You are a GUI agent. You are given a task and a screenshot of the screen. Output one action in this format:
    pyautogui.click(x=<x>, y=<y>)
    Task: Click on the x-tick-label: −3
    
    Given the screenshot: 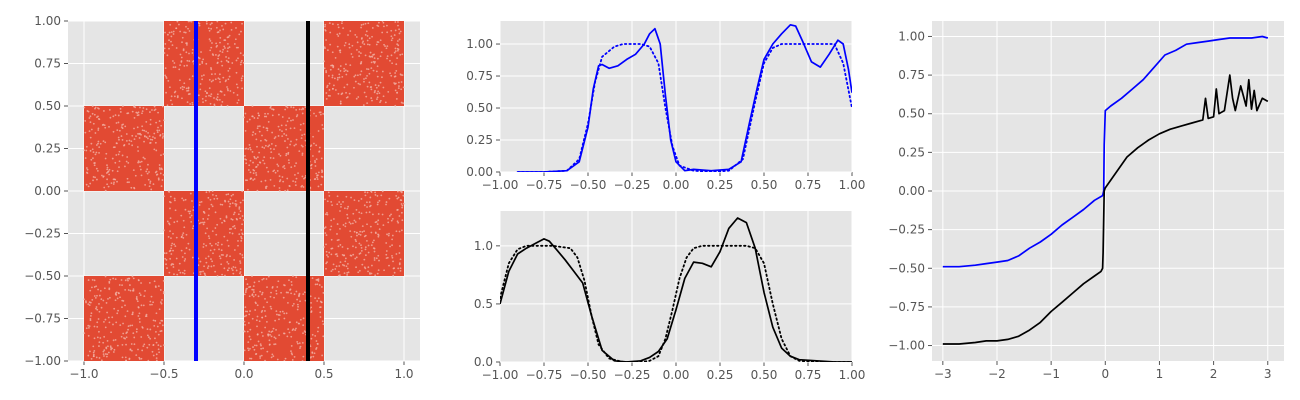 What is the action you would take?
    pyautogui.click(x=943, y=374)
    